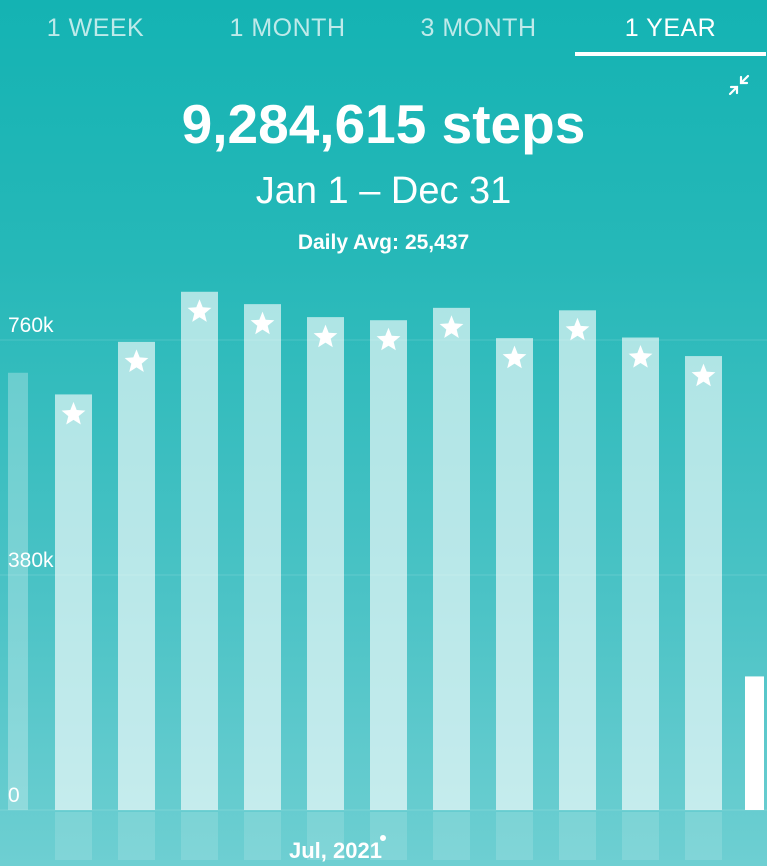 This screenshot has width=767, height=866. Describe the element at coordinates (478, 27) in the screenshot. I see `tab-3-month: 3 MONTH` at that location.